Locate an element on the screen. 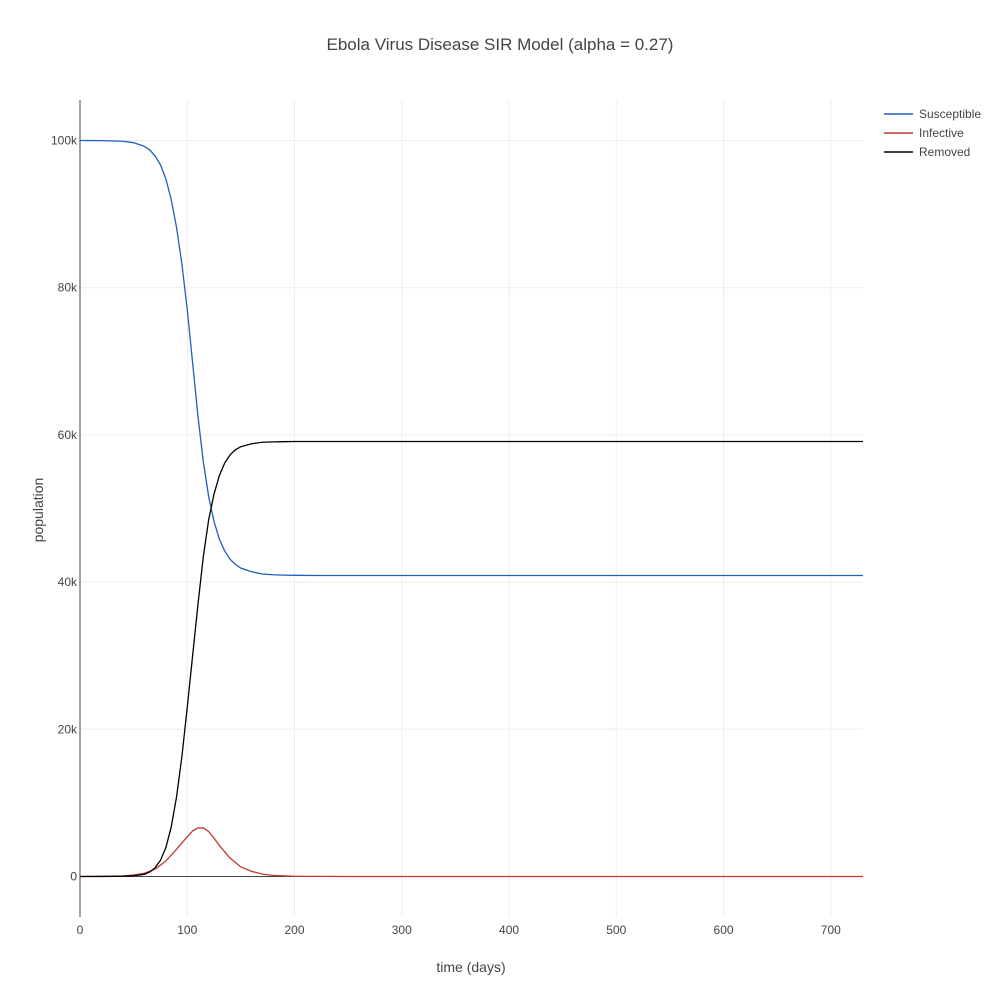  y-tick-label: 60k is located at coordinates (68, 435).